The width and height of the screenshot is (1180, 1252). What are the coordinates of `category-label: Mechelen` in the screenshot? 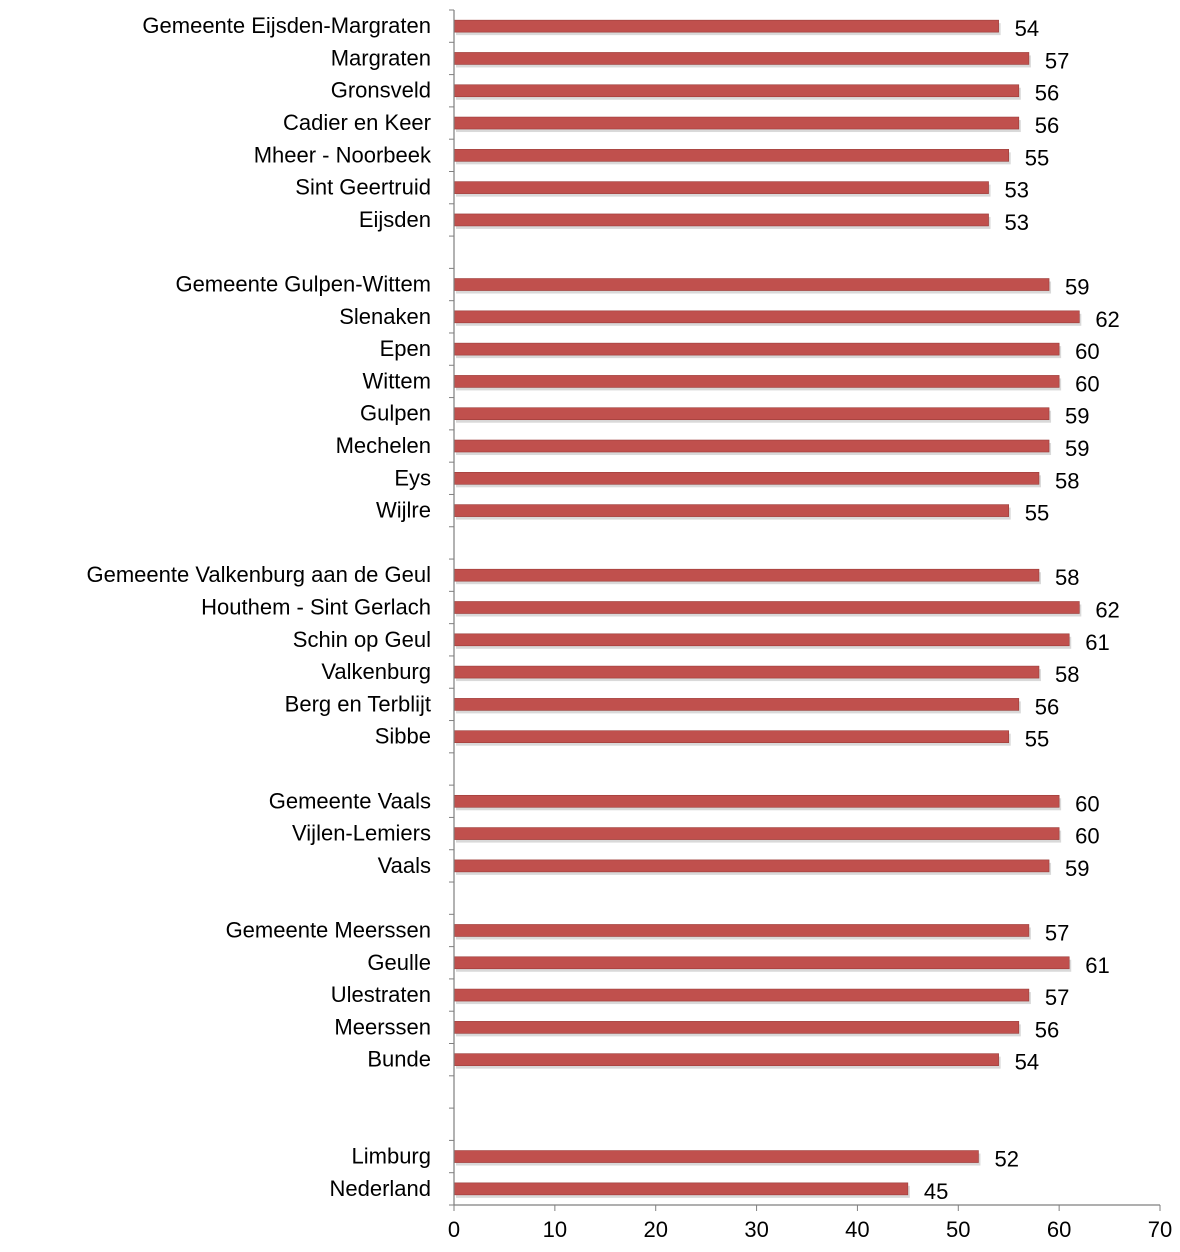 It's located at (383, 445).